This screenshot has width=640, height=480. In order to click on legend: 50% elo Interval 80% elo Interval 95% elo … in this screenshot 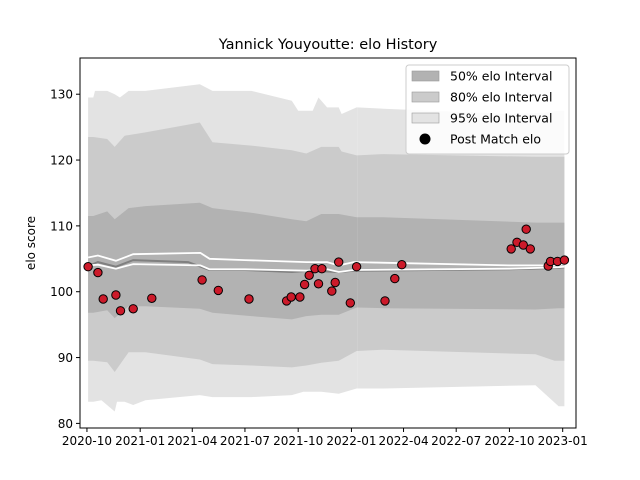, I will do `click(487, 109)`.